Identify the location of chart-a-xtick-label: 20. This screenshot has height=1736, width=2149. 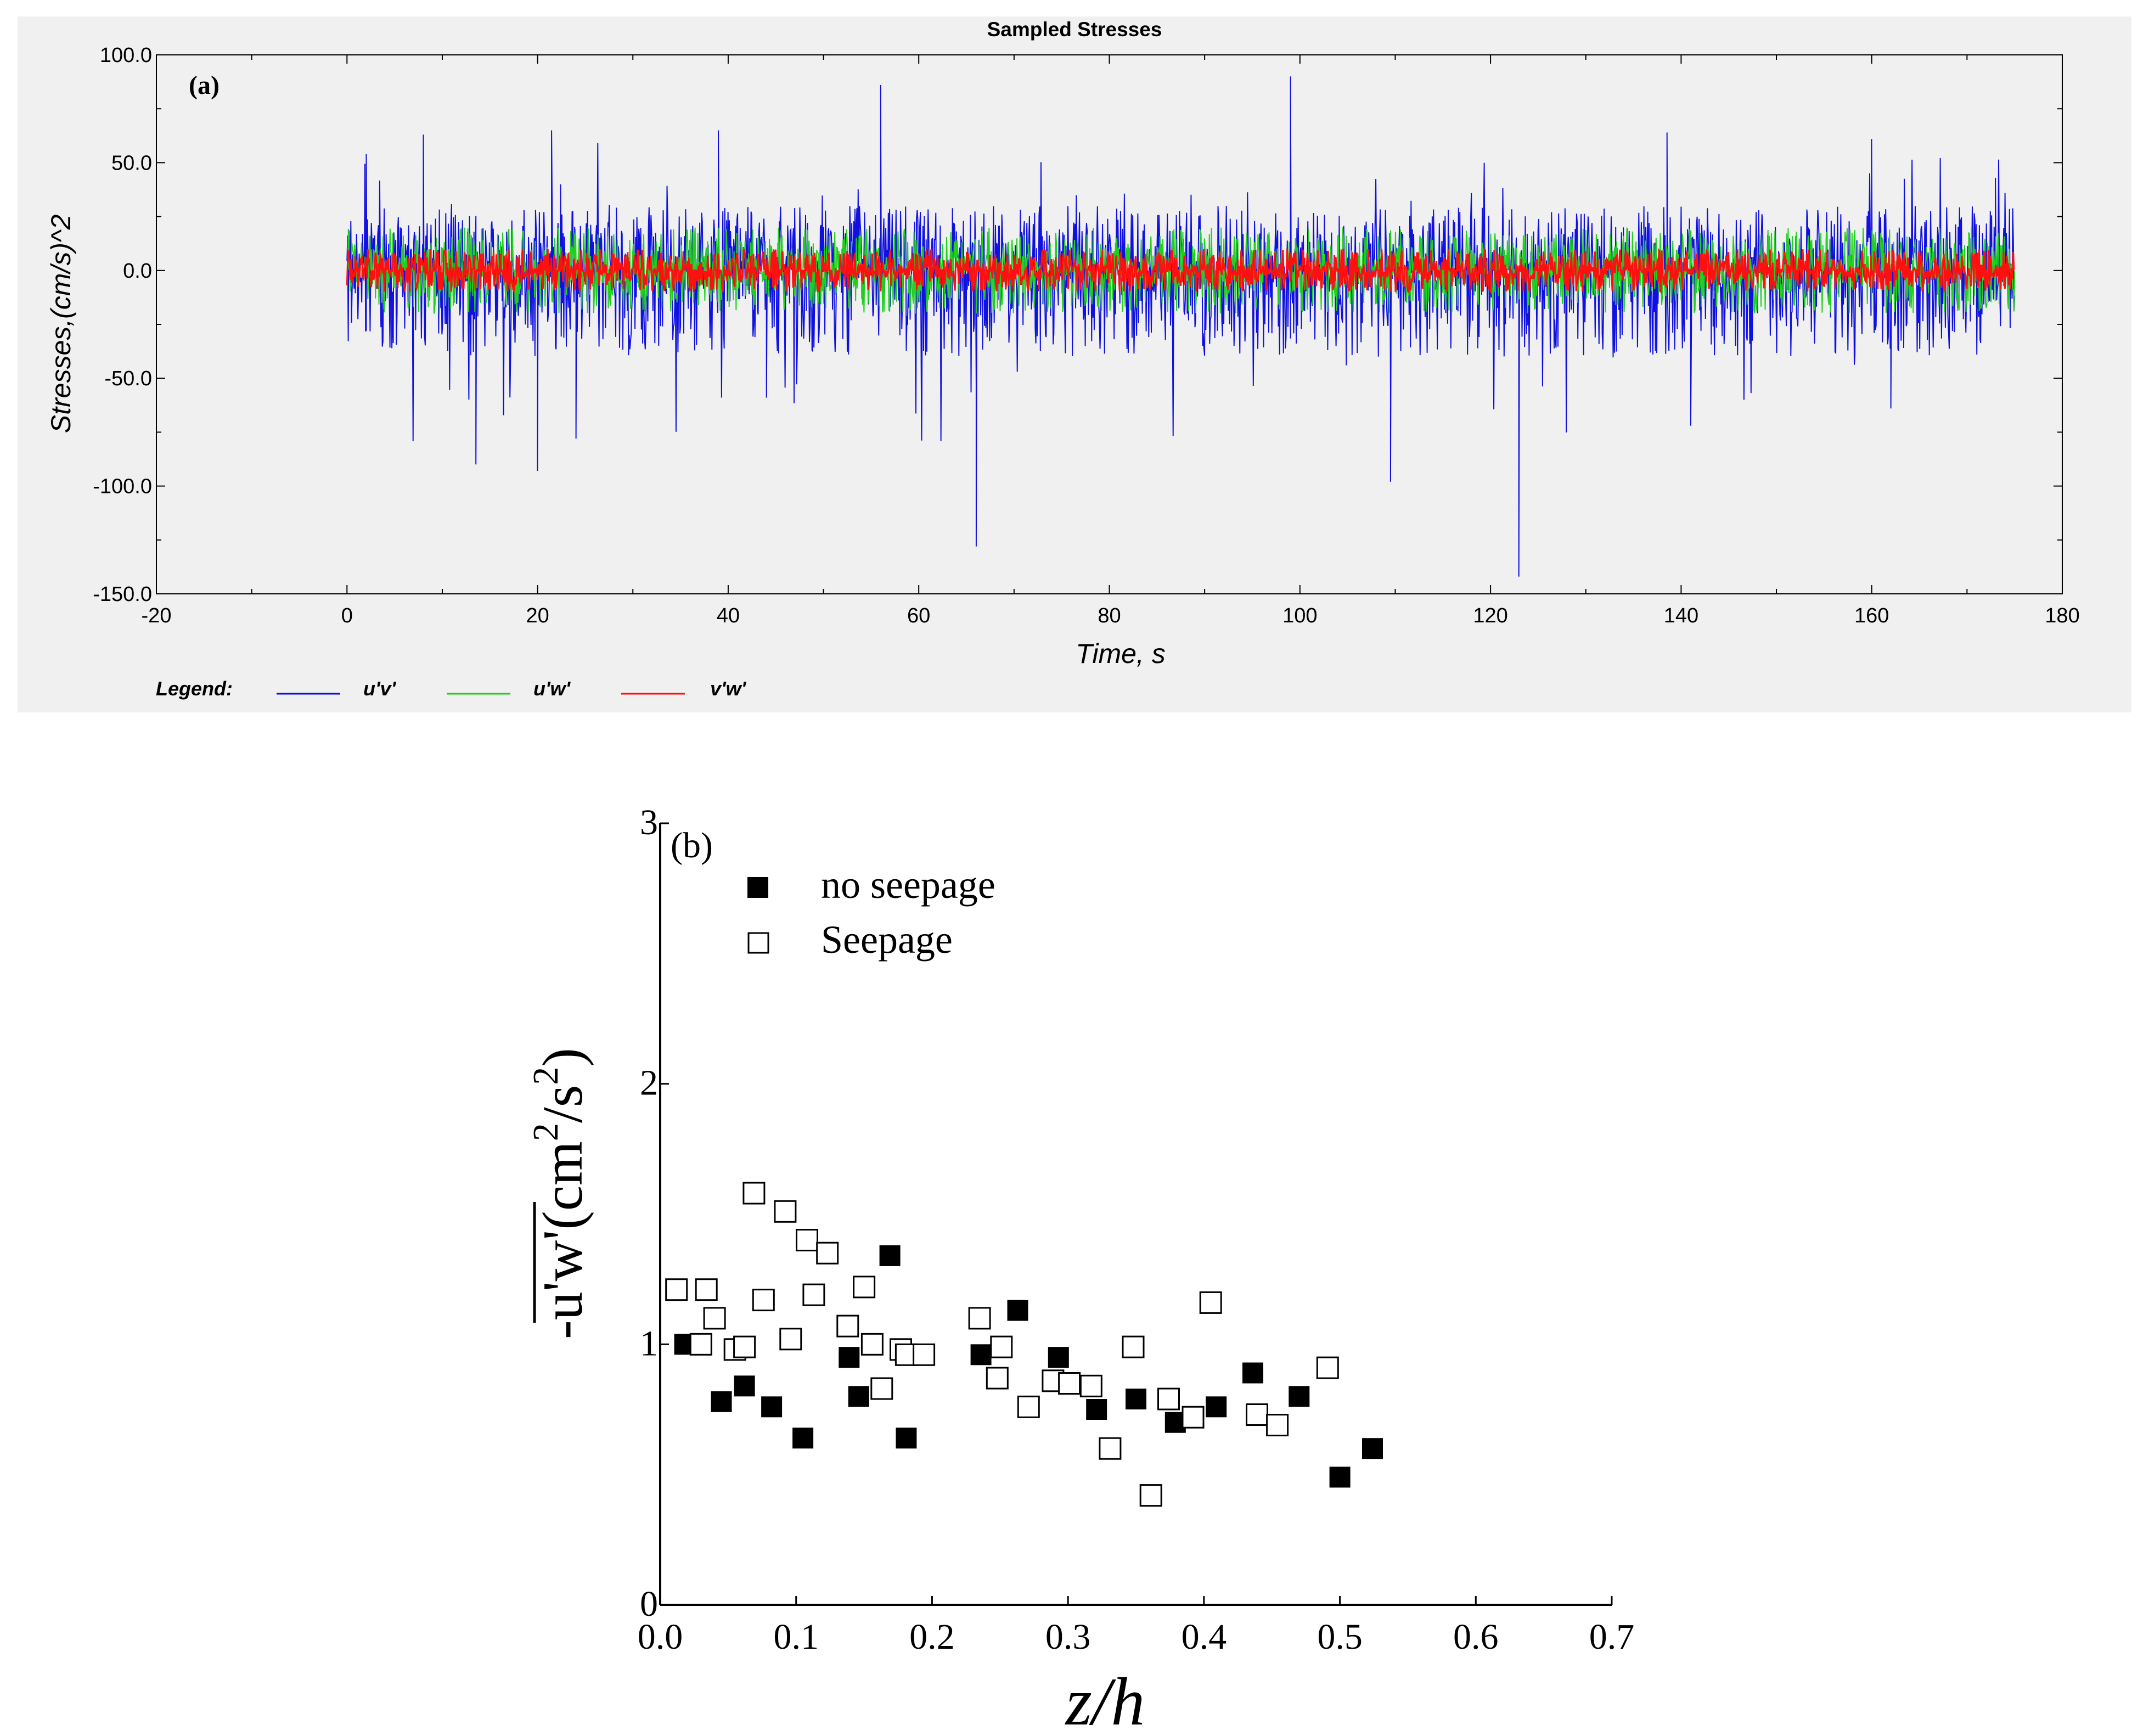
(537, 615).